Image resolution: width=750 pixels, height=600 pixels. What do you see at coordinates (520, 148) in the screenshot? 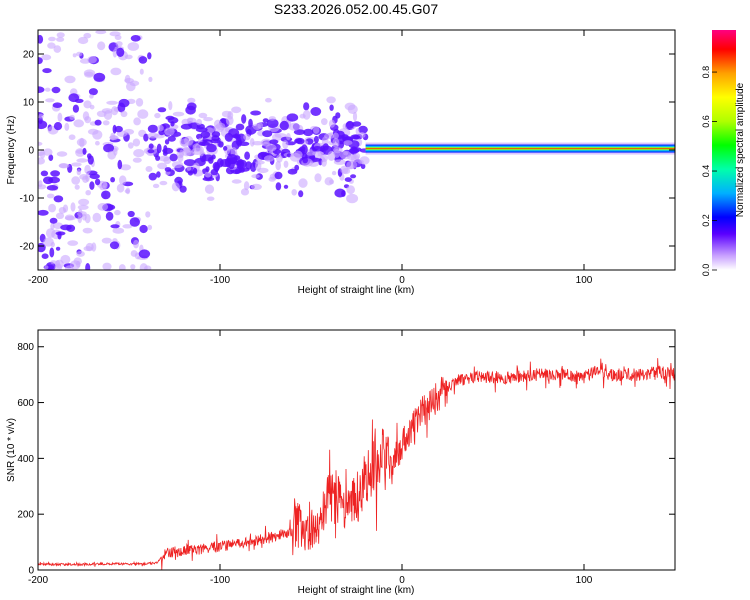
I see `ridge-band` at bounding box center [520, 148].